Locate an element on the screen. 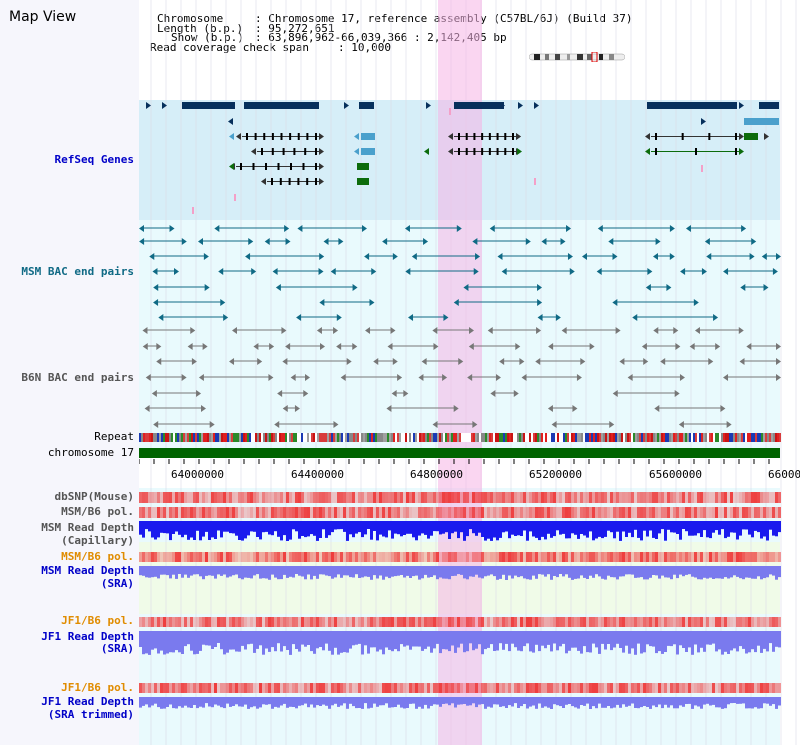  track-label-msm-b6-pol-2: MSM/B6 pol. is located at coordinates (97, 556).